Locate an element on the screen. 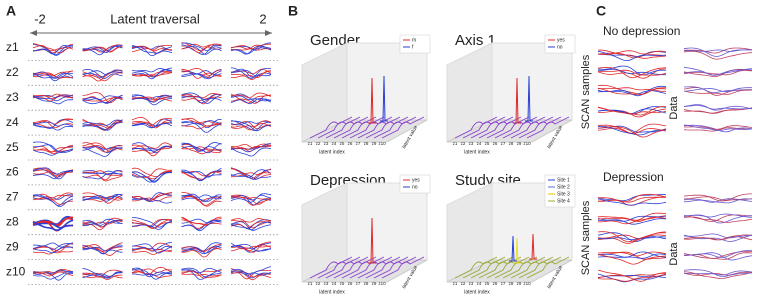 This screenshot has width=761, height=299. arrow-head is located at coordinates (268, 33).